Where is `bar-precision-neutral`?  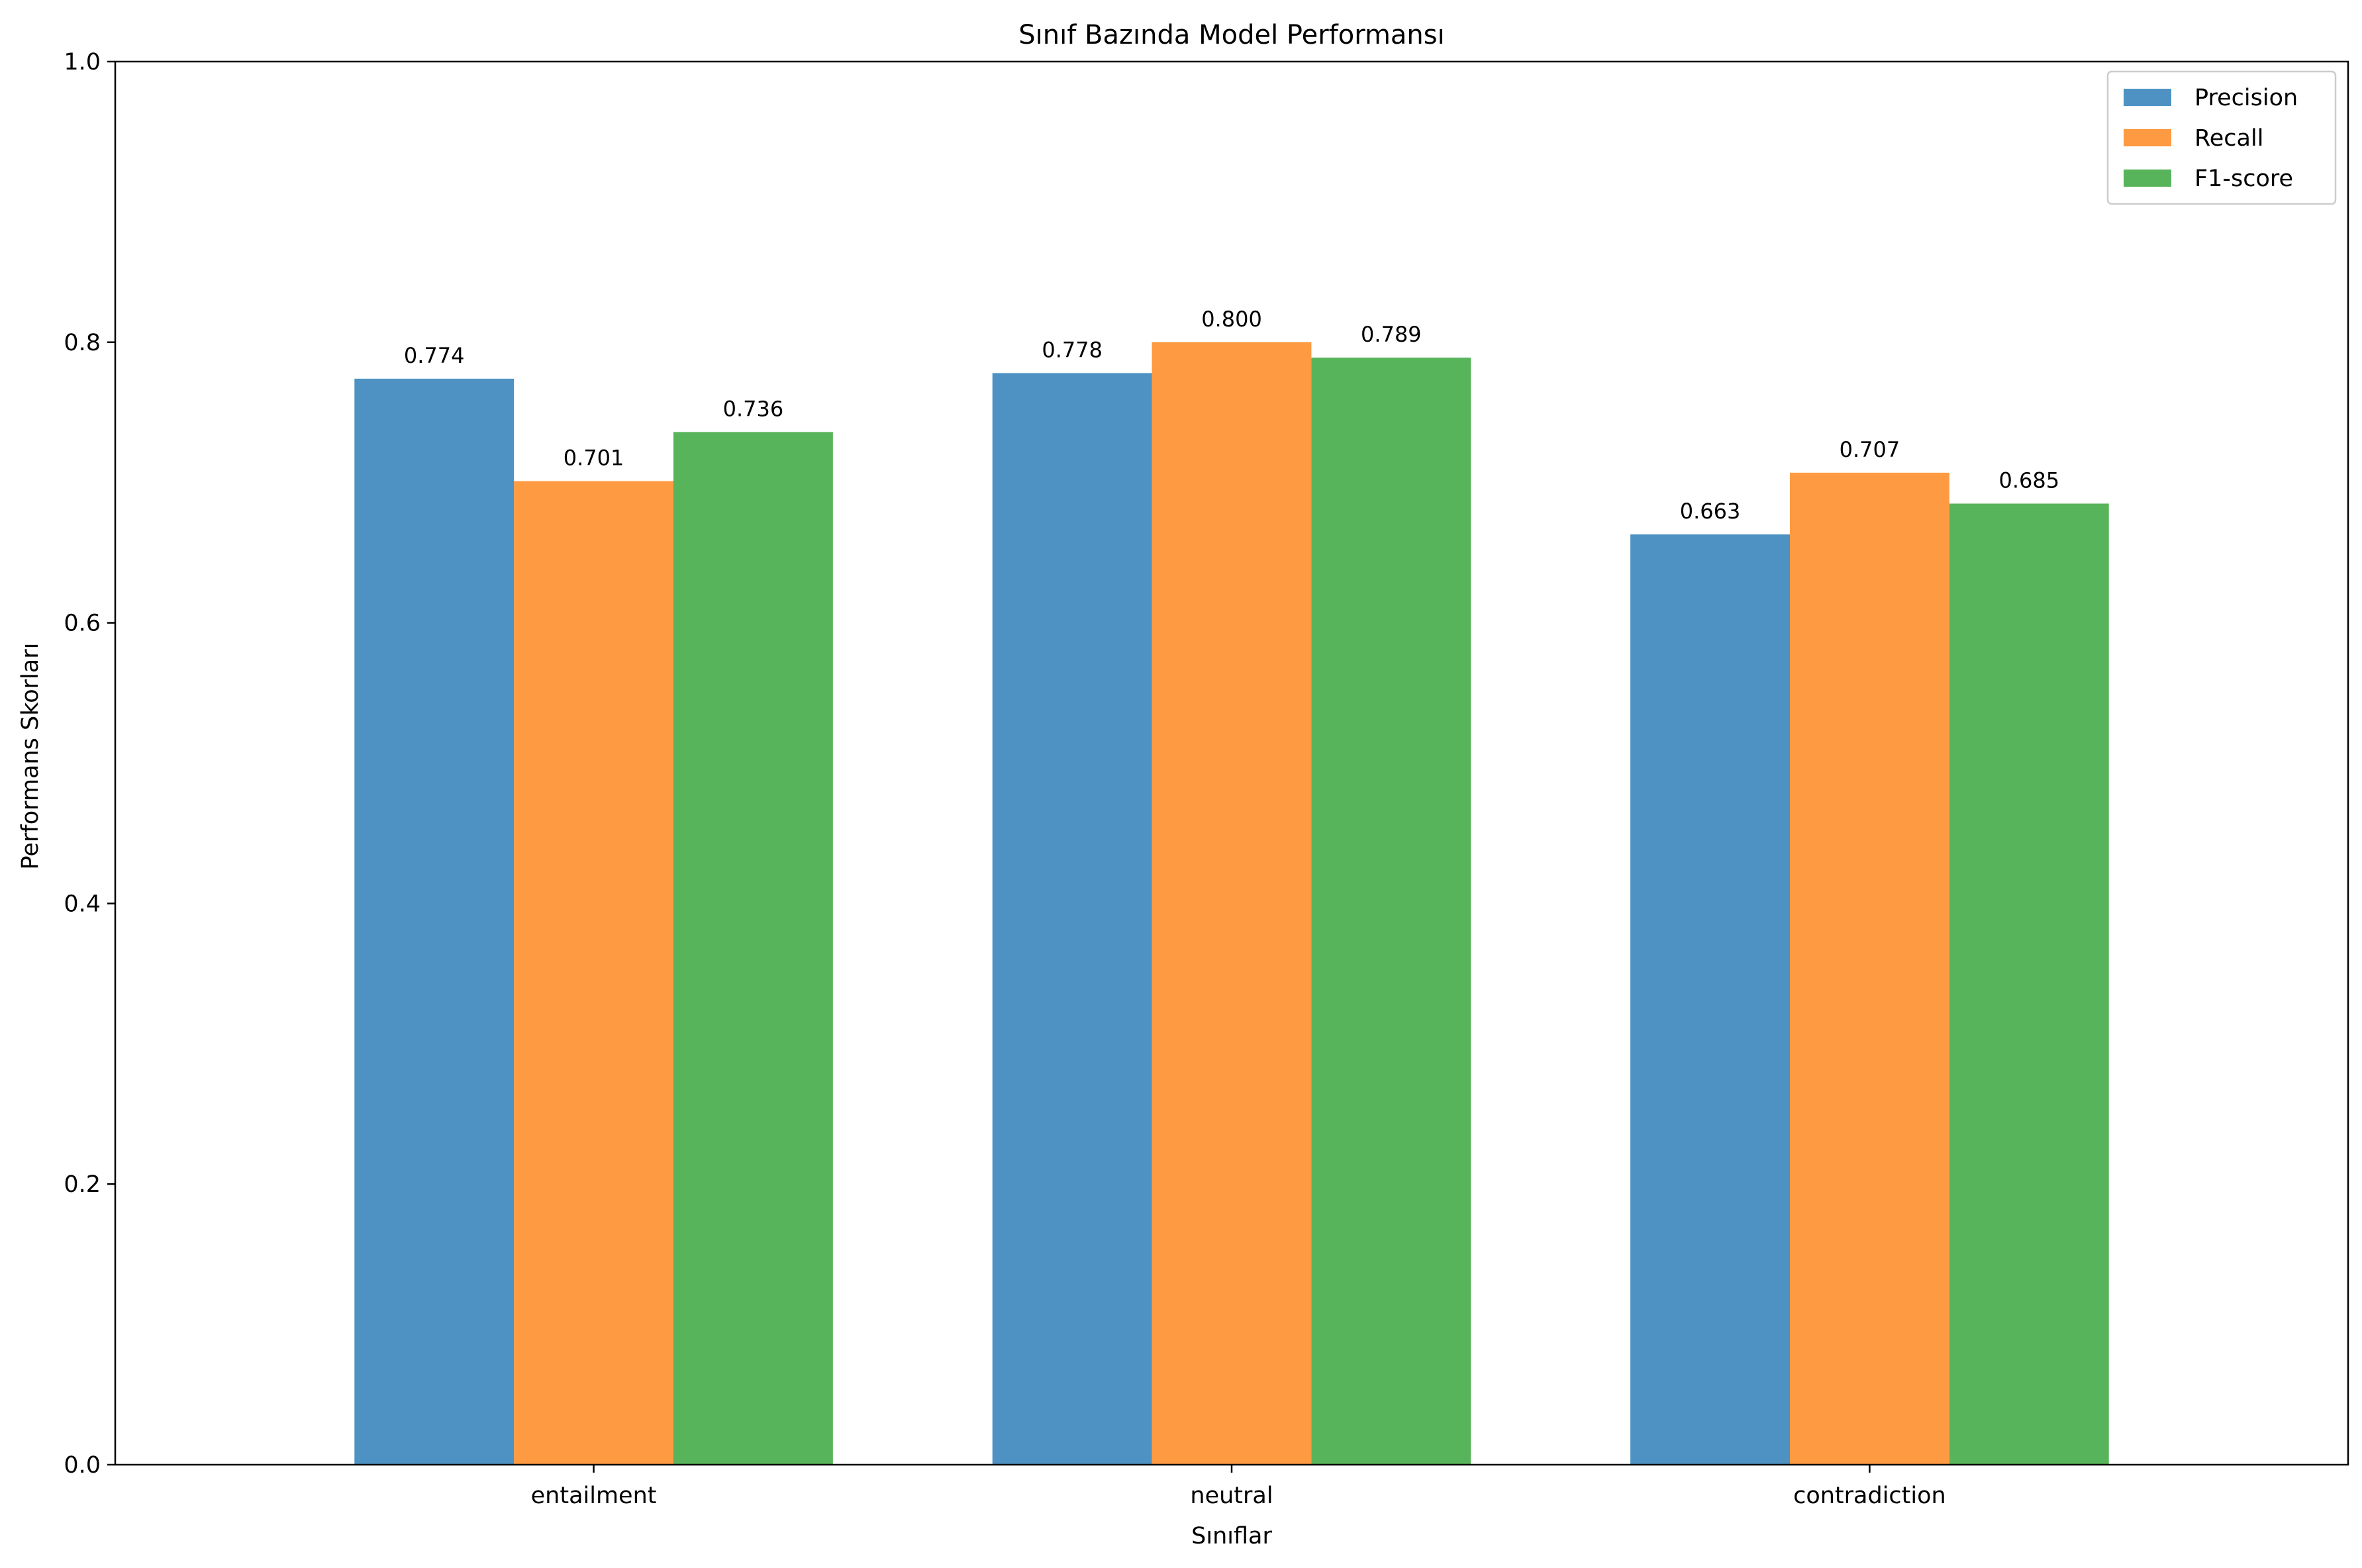 bar-precision-neutral is located at coordinates (1072, 919).